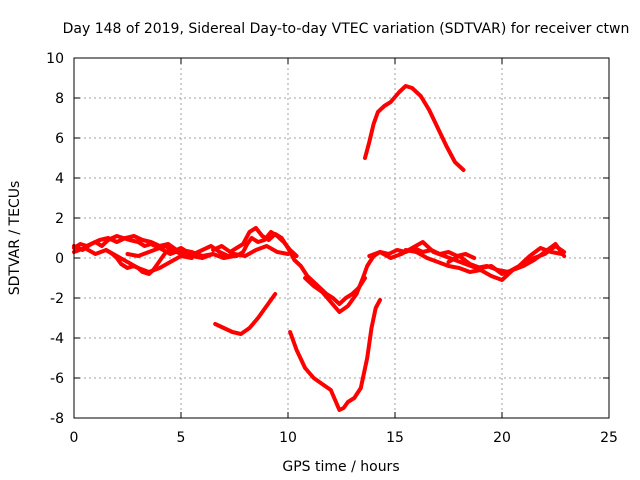  I want to click on y-tick-label: 10, so click(55, 59).